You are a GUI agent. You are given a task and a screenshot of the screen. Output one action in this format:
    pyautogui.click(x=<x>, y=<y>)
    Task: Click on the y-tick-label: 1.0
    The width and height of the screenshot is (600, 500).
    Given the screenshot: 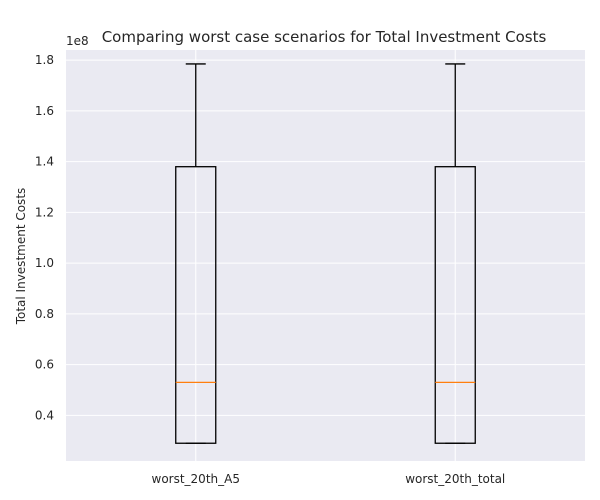 What is the action you would take?
    pyautogui.click(x=44, y=263)
    